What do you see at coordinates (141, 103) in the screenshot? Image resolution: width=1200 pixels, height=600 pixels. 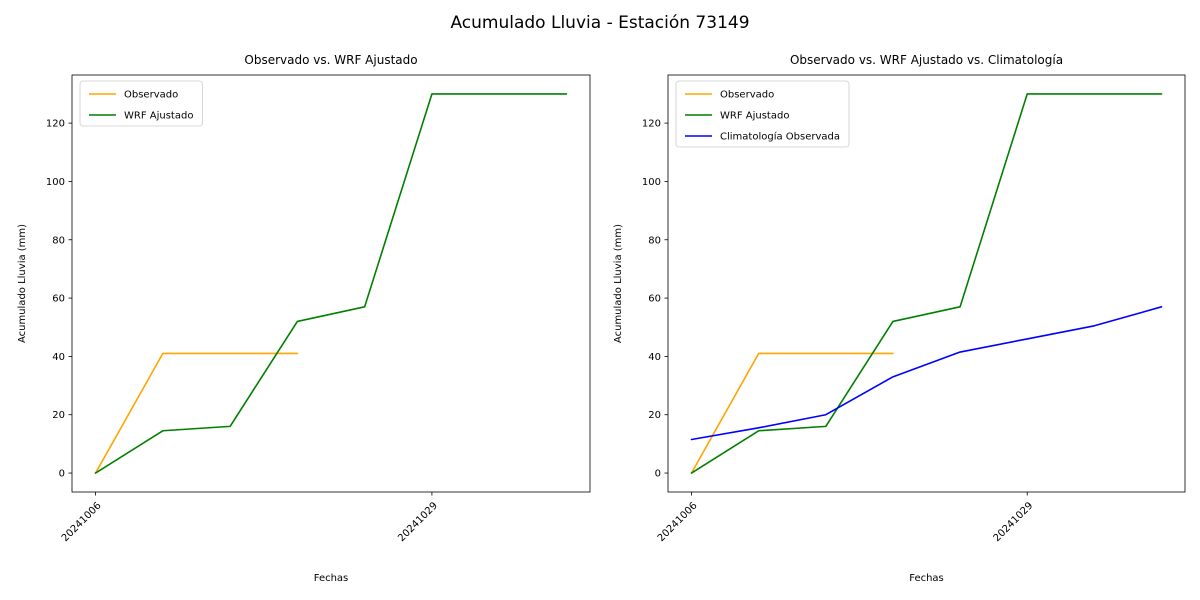 I see `legend: Observado WRF Ajustado` at bounding box center [141, 103].